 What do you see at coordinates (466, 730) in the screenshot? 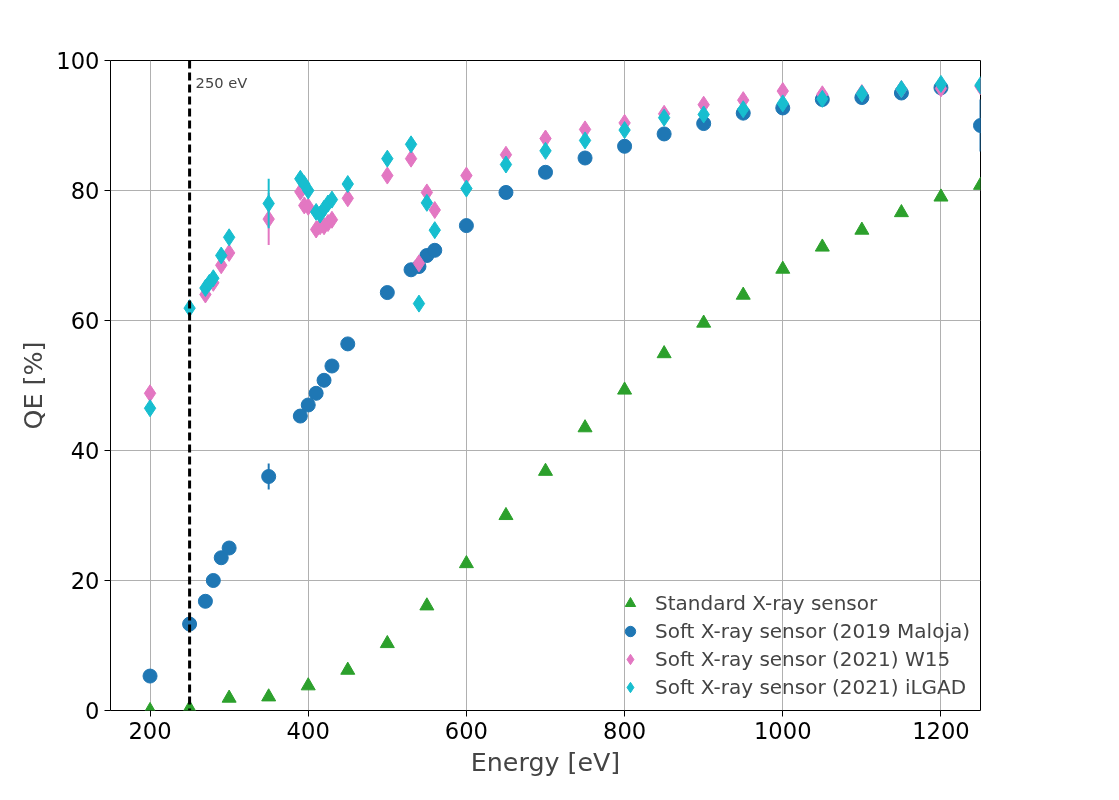
I see `x-tick-label: 600` at bounding box center [466, 730].